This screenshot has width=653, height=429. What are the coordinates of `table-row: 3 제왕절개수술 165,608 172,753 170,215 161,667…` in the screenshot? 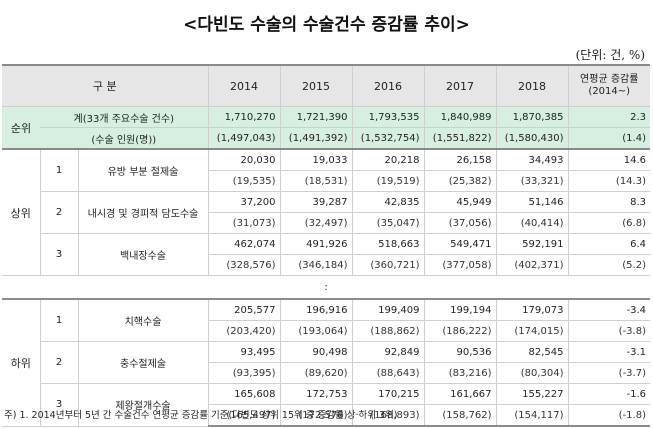 It's located at (326, 405).